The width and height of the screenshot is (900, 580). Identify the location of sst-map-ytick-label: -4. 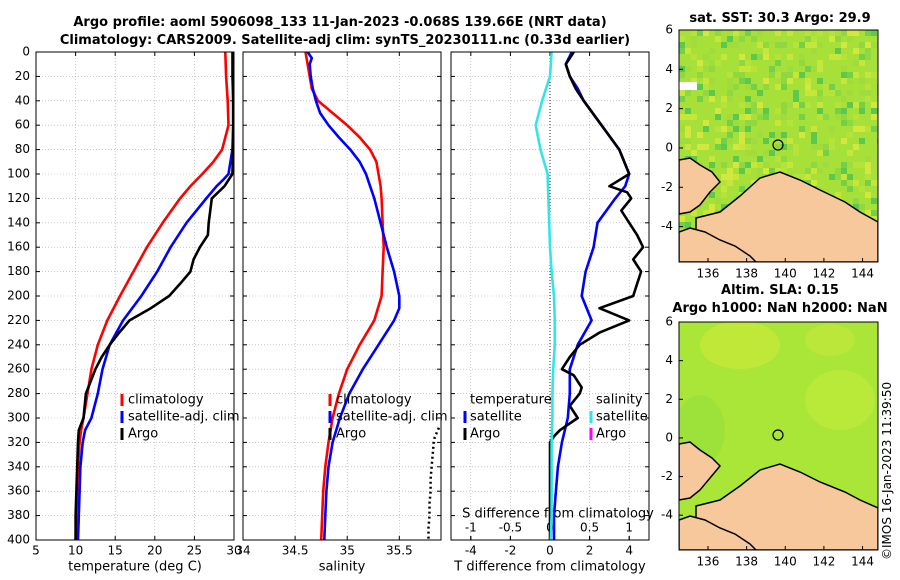
(667, 226).